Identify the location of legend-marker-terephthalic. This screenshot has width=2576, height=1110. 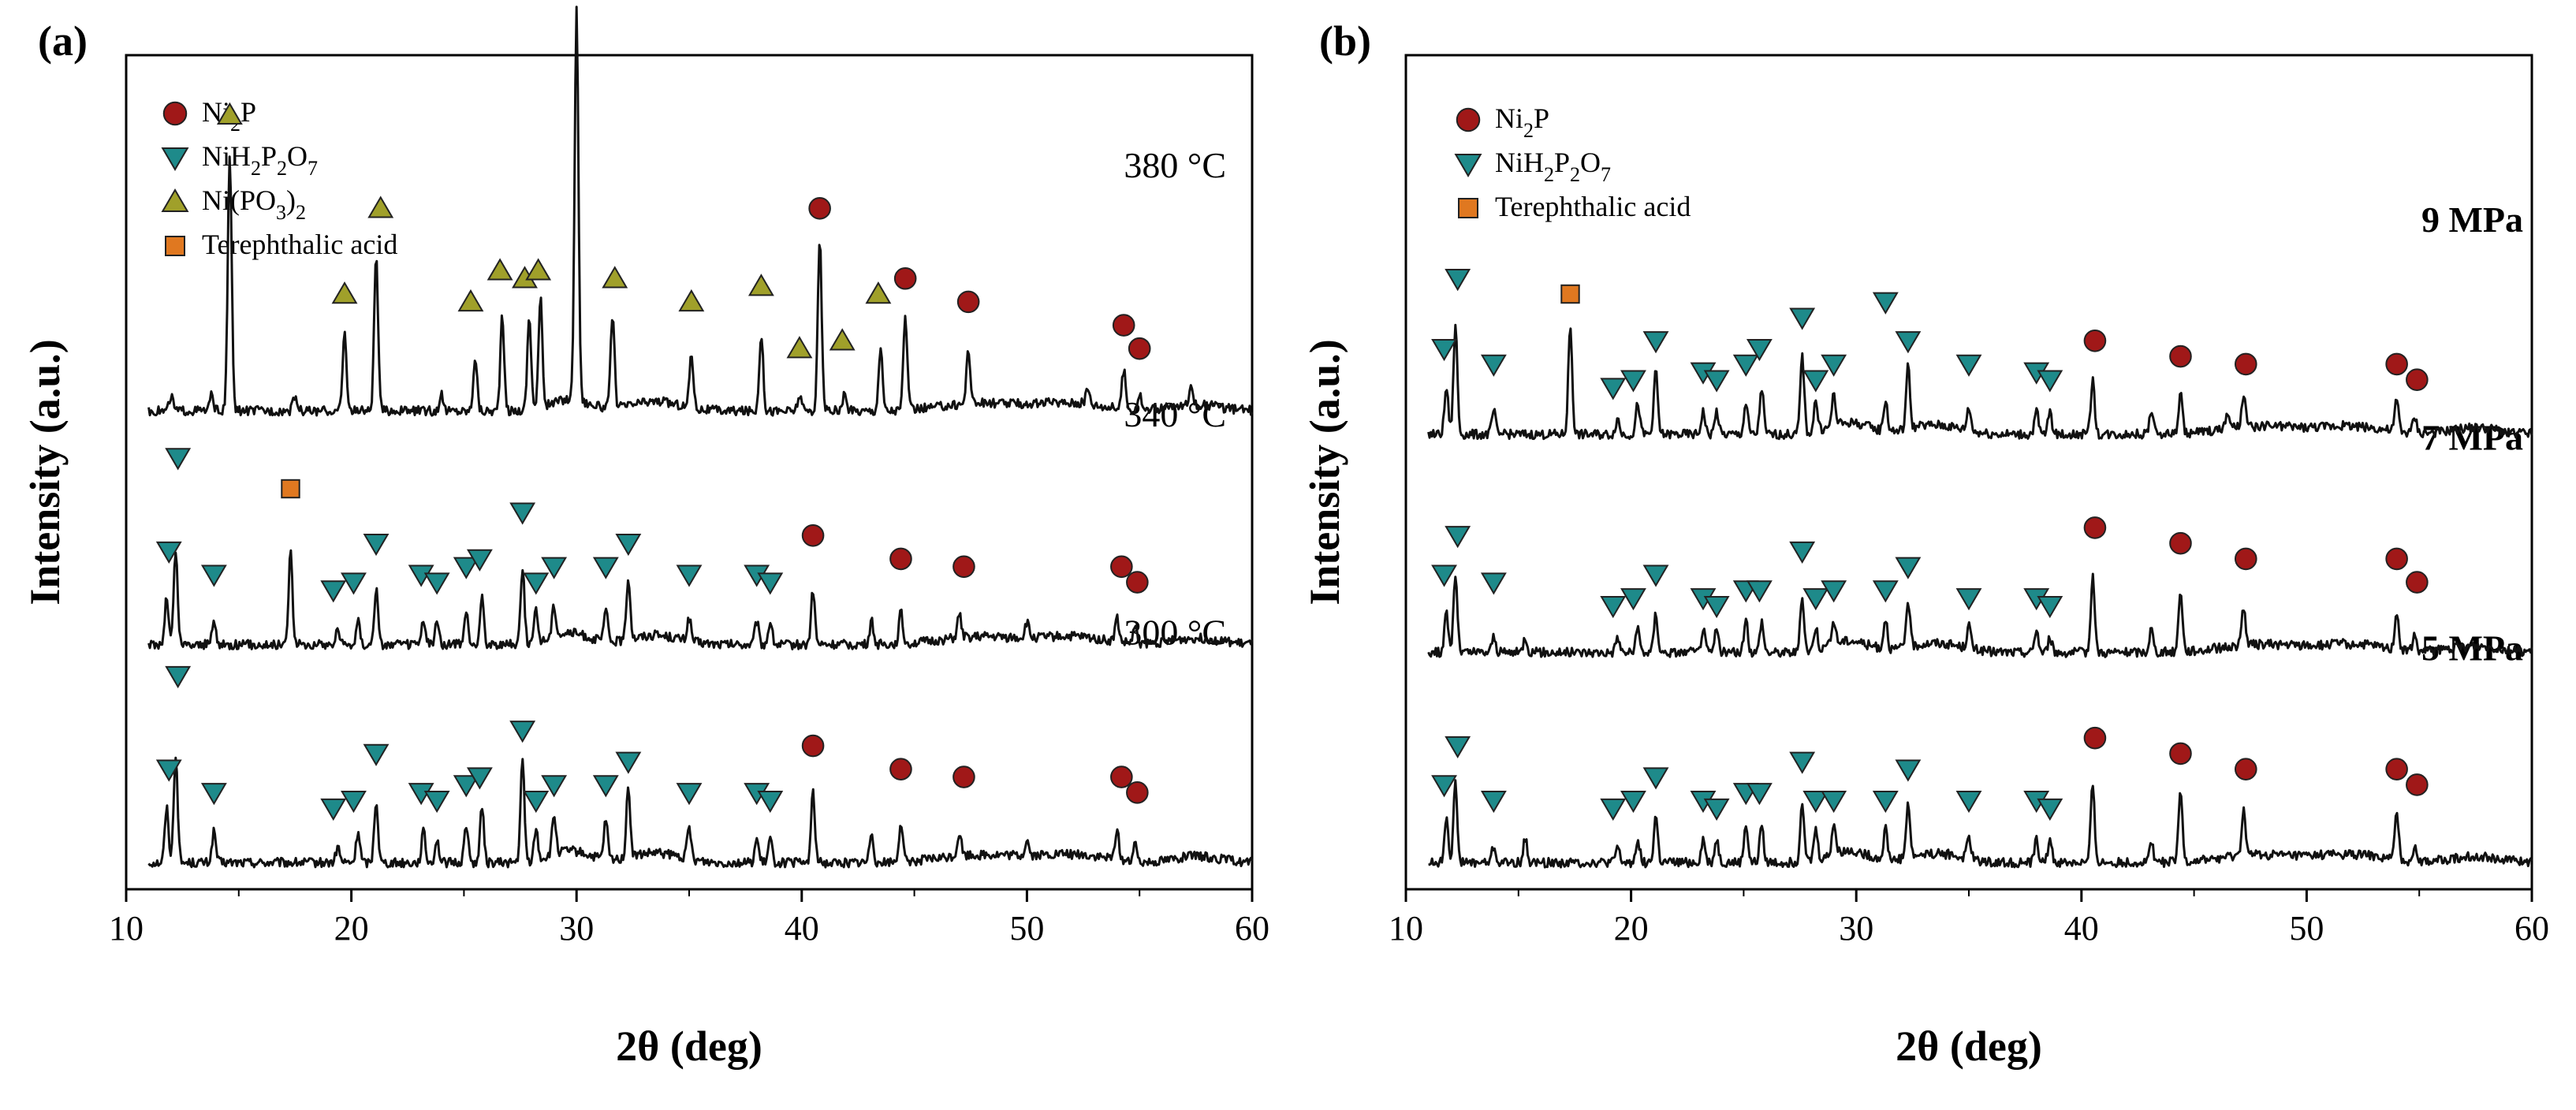
(1468, 208).